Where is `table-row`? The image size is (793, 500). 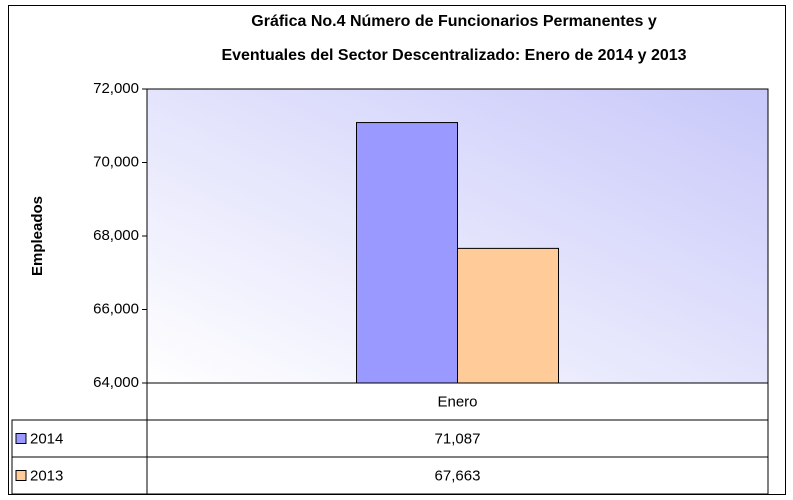
table-row is located at coordinates (390, 475).